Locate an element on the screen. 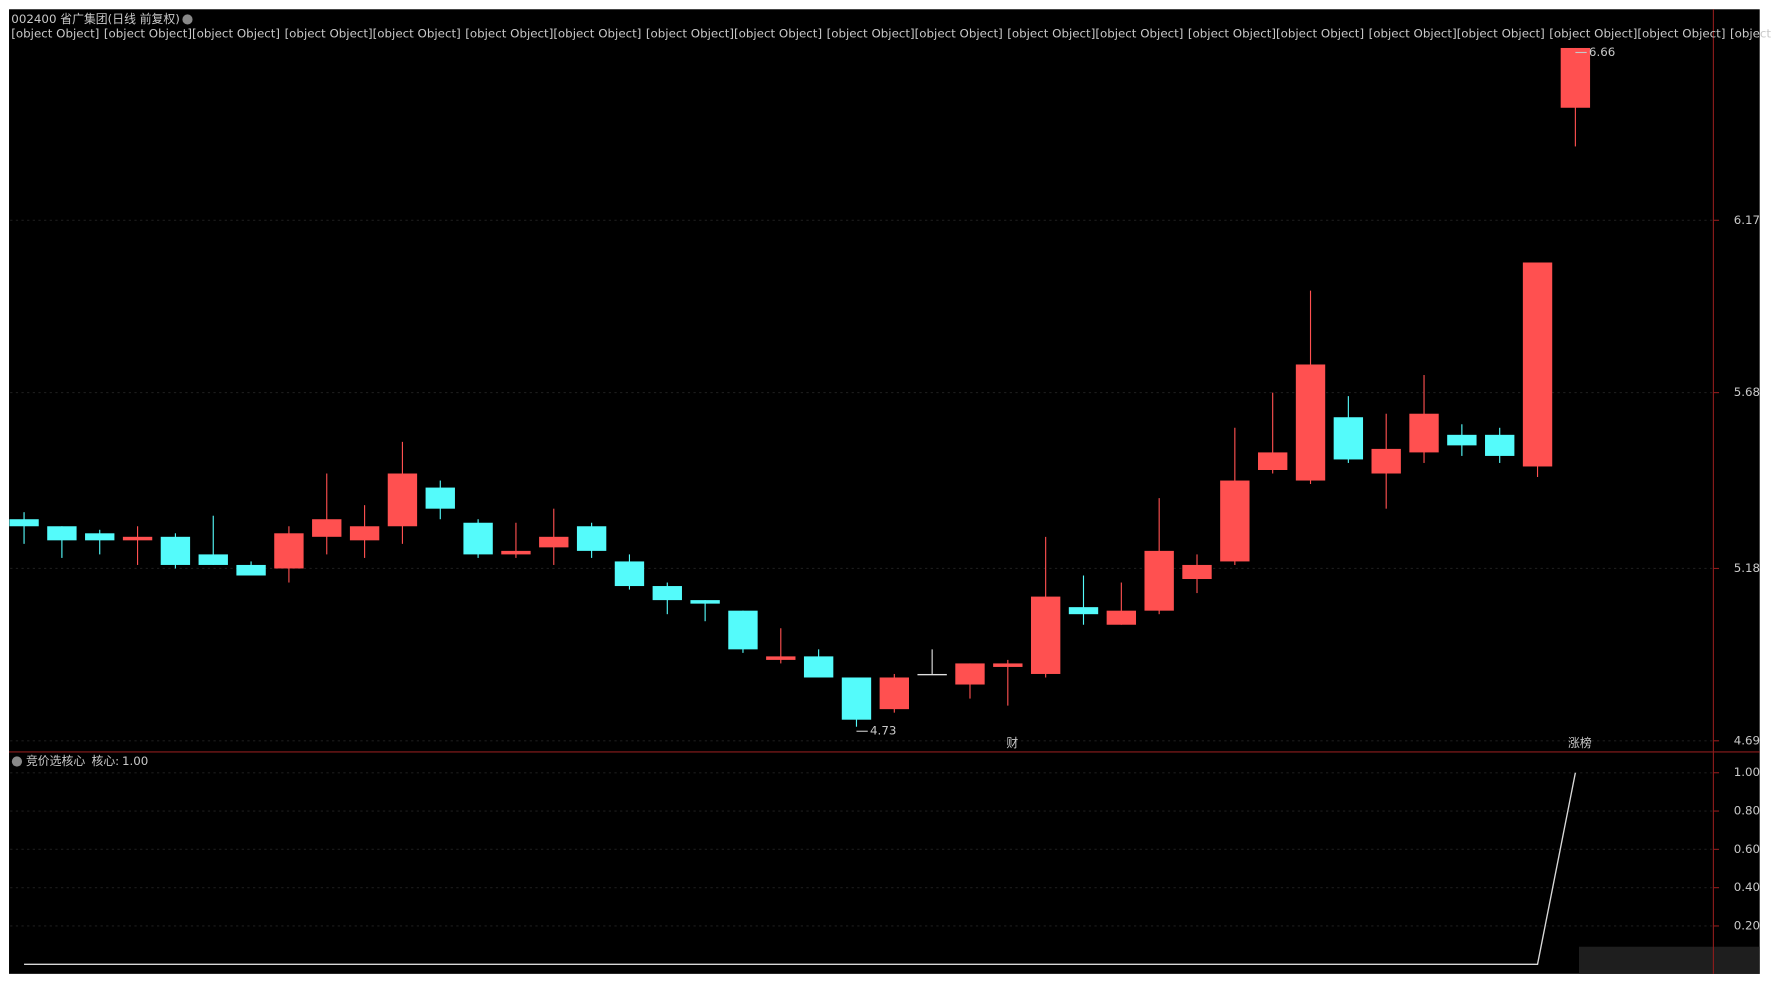  indicator-series-name: 核心: is located at coordinates (105, 761).